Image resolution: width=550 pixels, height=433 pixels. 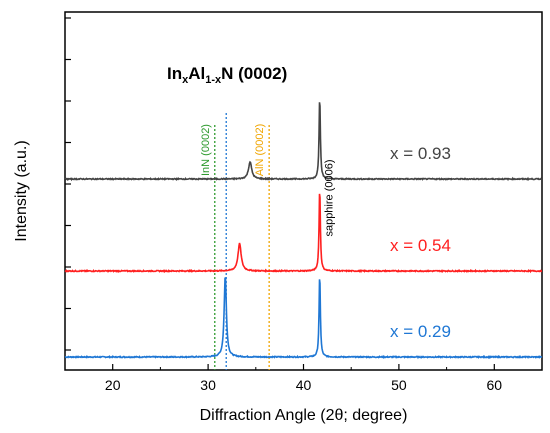 I want to click on x-tick-label: 50, so click(x=399, y=385).